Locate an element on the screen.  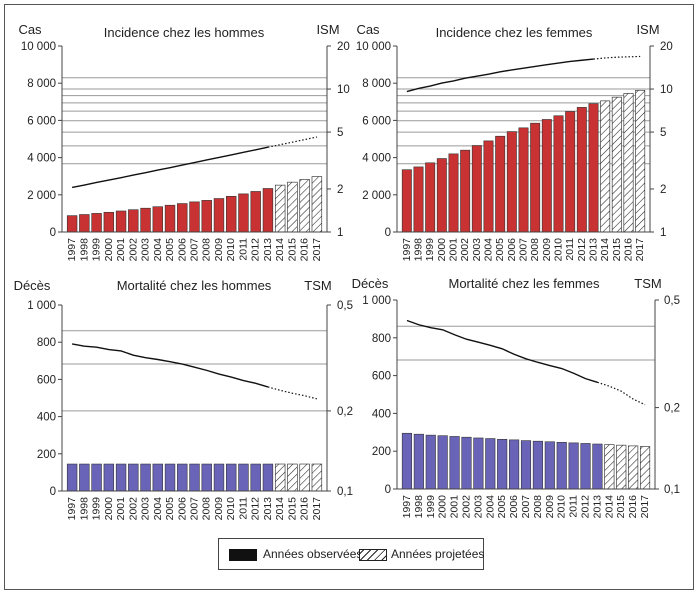
year-label: 2013 is located at coordinates (597, 507).